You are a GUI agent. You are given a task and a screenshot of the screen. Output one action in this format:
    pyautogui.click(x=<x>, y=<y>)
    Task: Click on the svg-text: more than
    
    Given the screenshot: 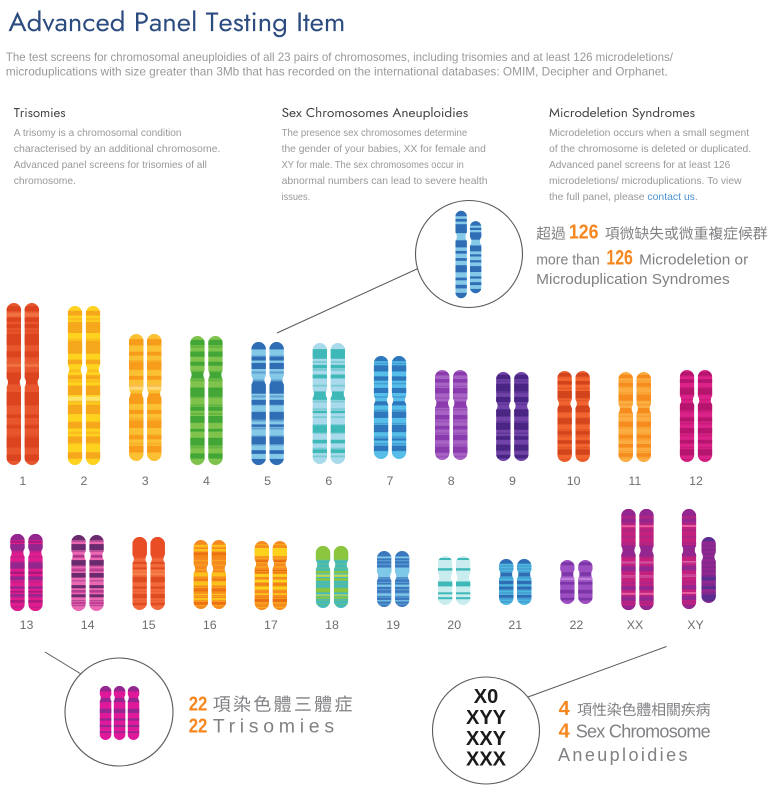 What is the action you would take?
    pyautogui.click(x=568, y=260)
    